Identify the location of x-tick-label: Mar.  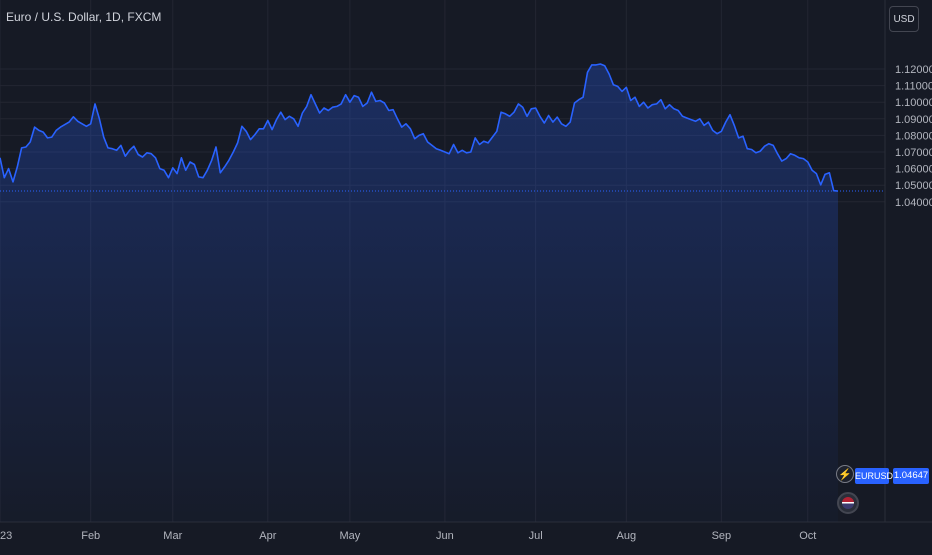
(172, 536).